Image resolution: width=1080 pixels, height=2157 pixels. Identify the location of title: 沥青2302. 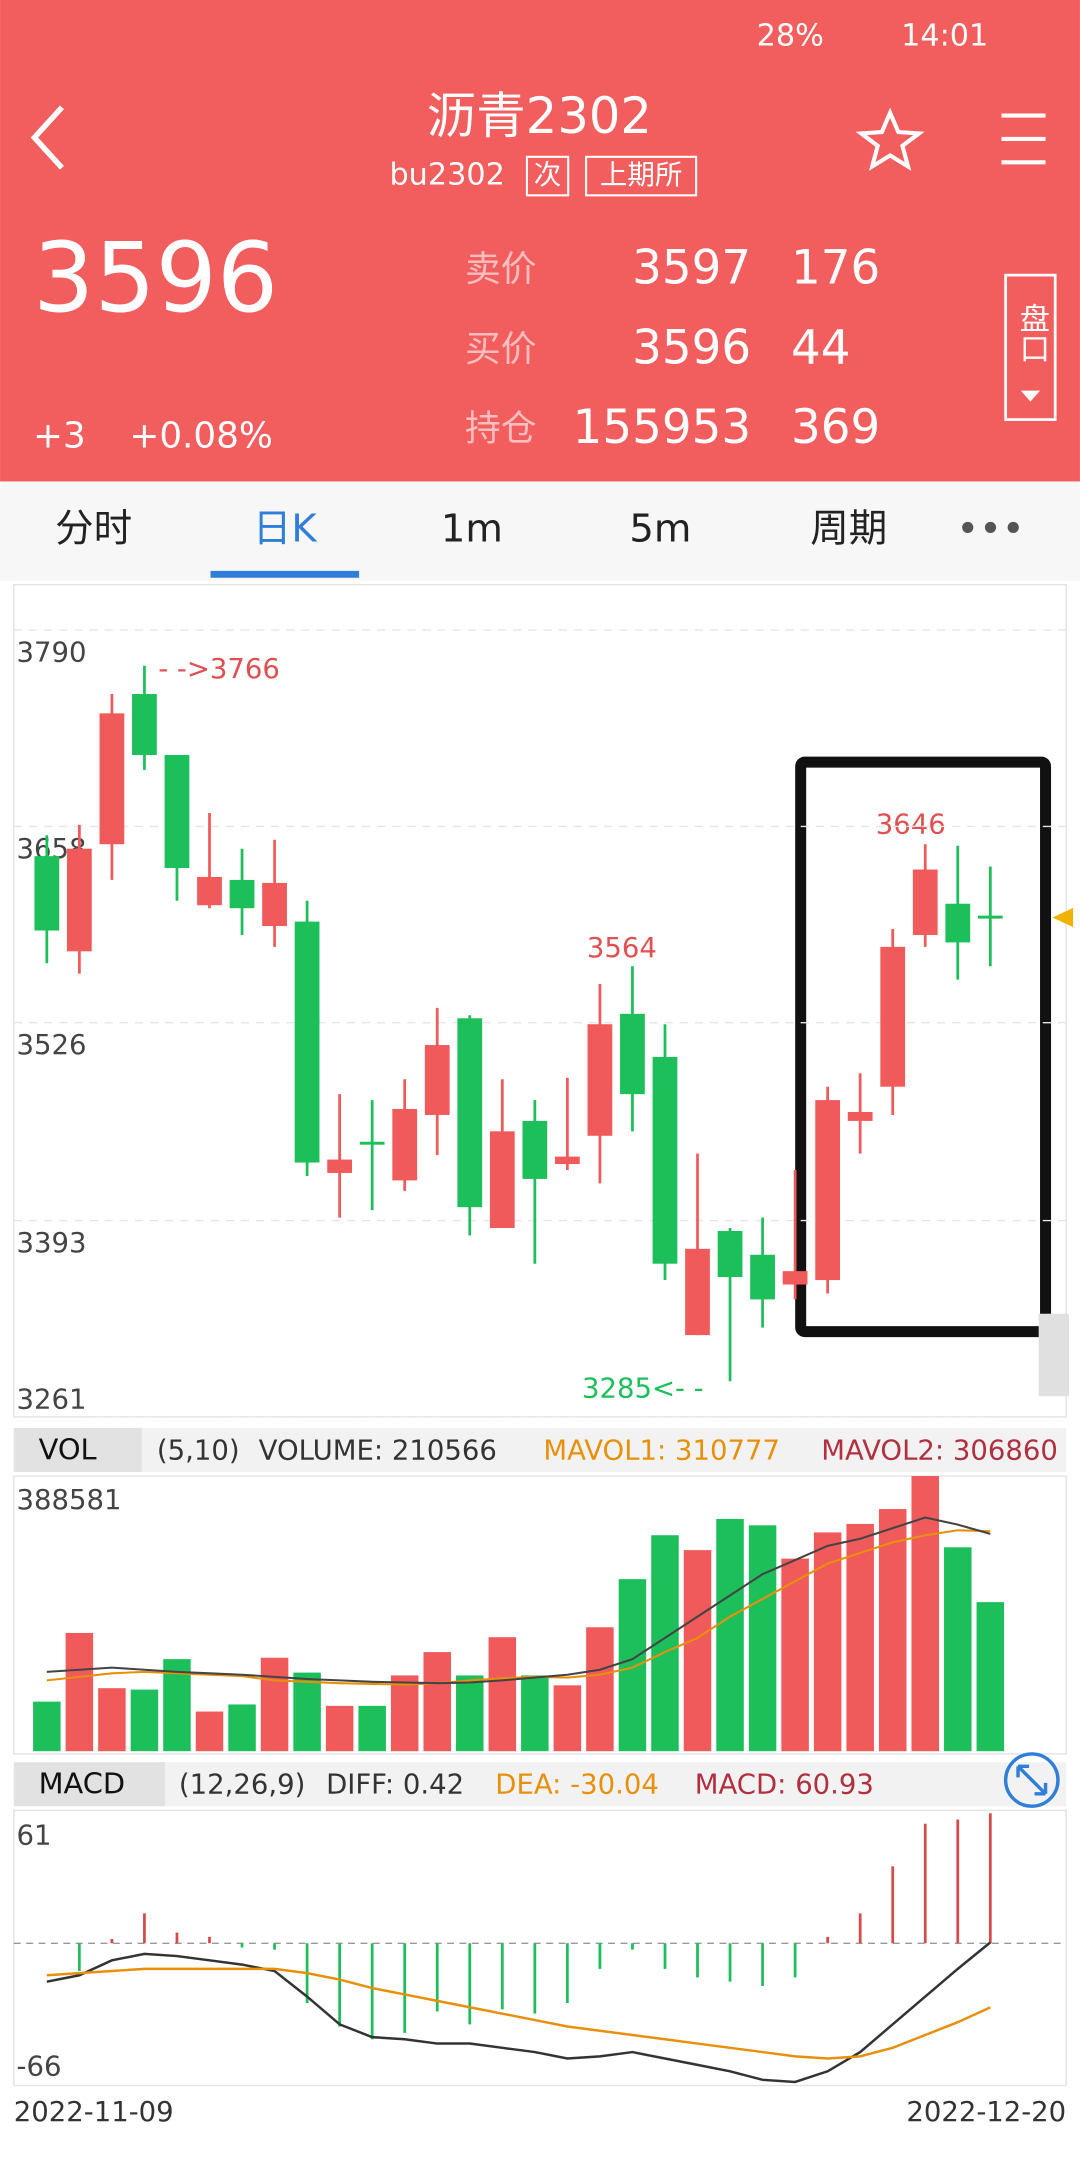
(539, 116).